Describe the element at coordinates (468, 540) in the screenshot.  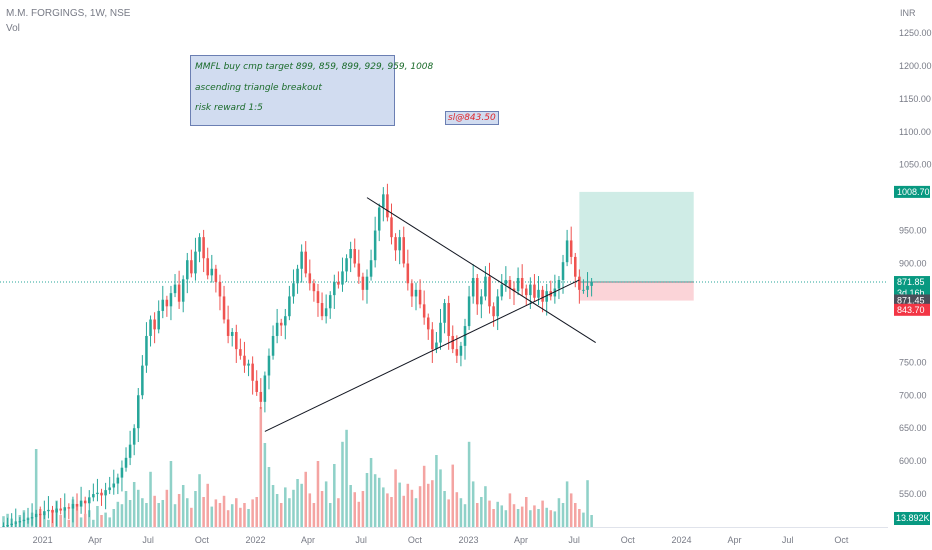
I see `x-tick-label: 2023` at that location.